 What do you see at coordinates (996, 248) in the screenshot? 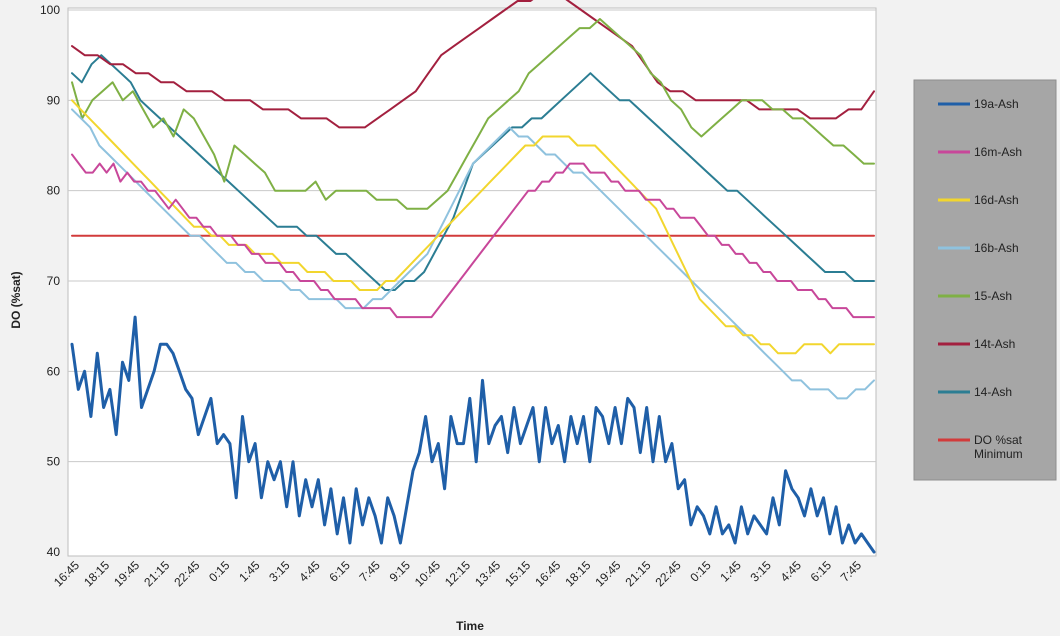
I see `legend-label: 16b-Ash` at bounding box center [996, 248].